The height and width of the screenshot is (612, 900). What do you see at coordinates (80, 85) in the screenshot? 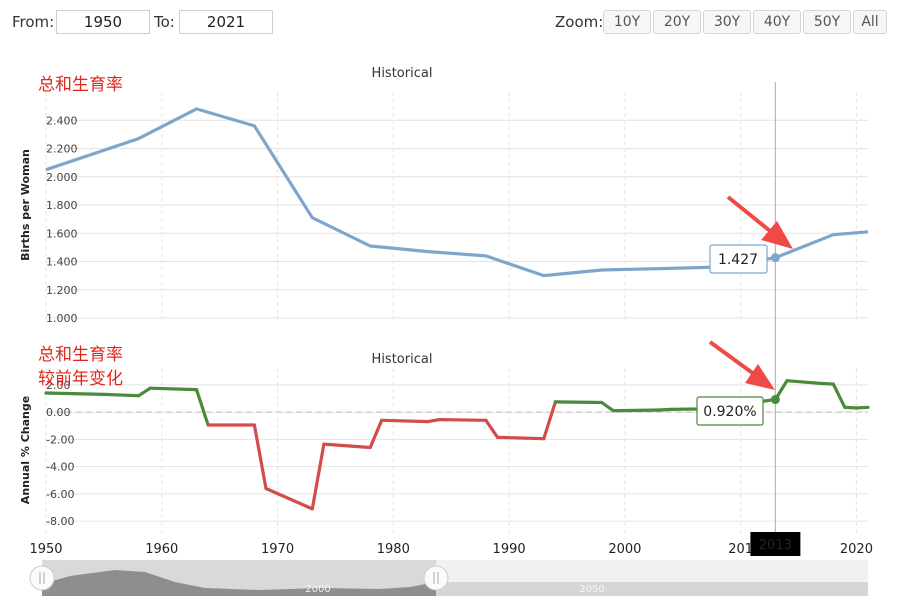
I see `fertility-annotation: 总和生育率` at bounding box center [80, 85].